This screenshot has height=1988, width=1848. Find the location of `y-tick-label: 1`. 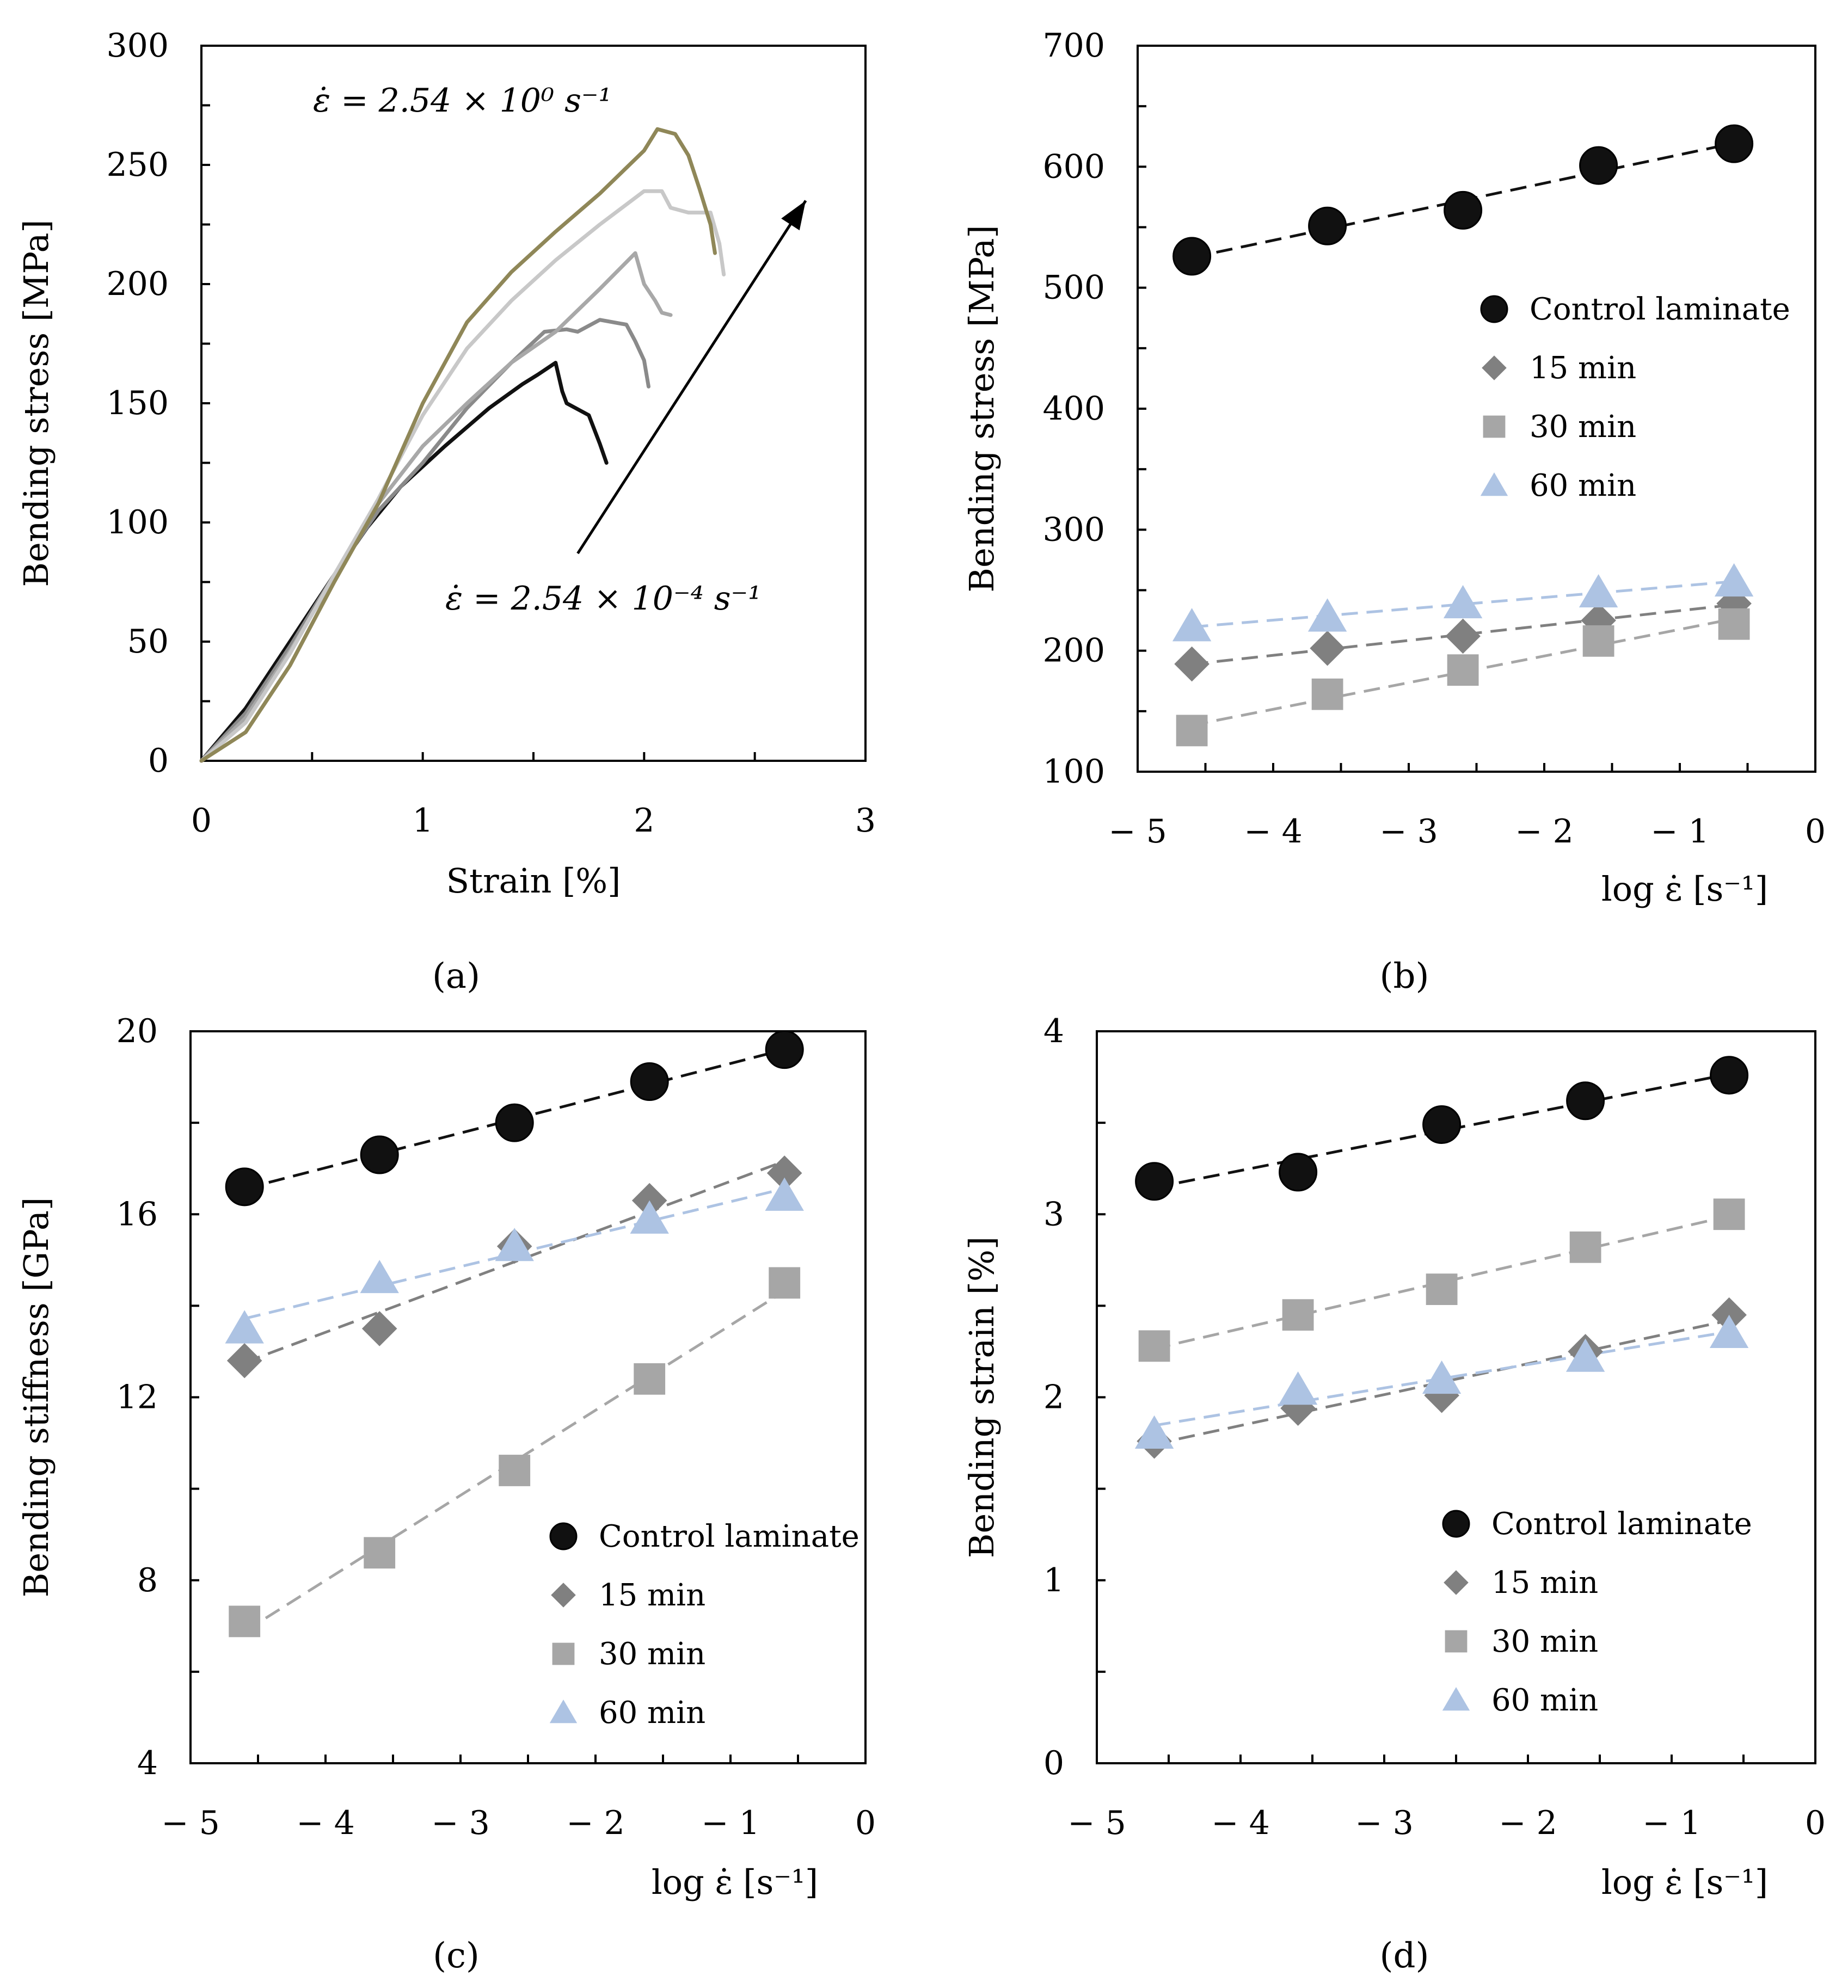

y-tick-label: 1 is located at coordinates (1053, 1580).